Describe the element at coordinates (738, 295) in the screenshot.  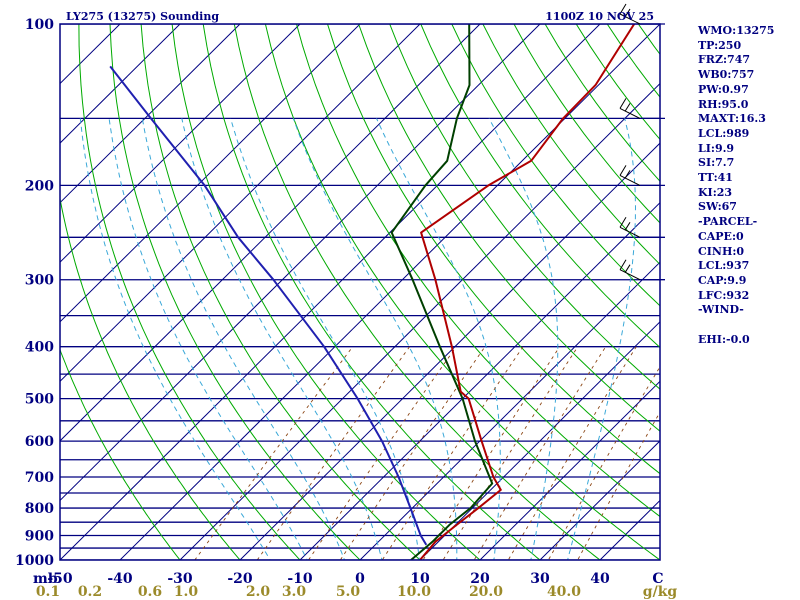
I see `index-value: 932` at that location.